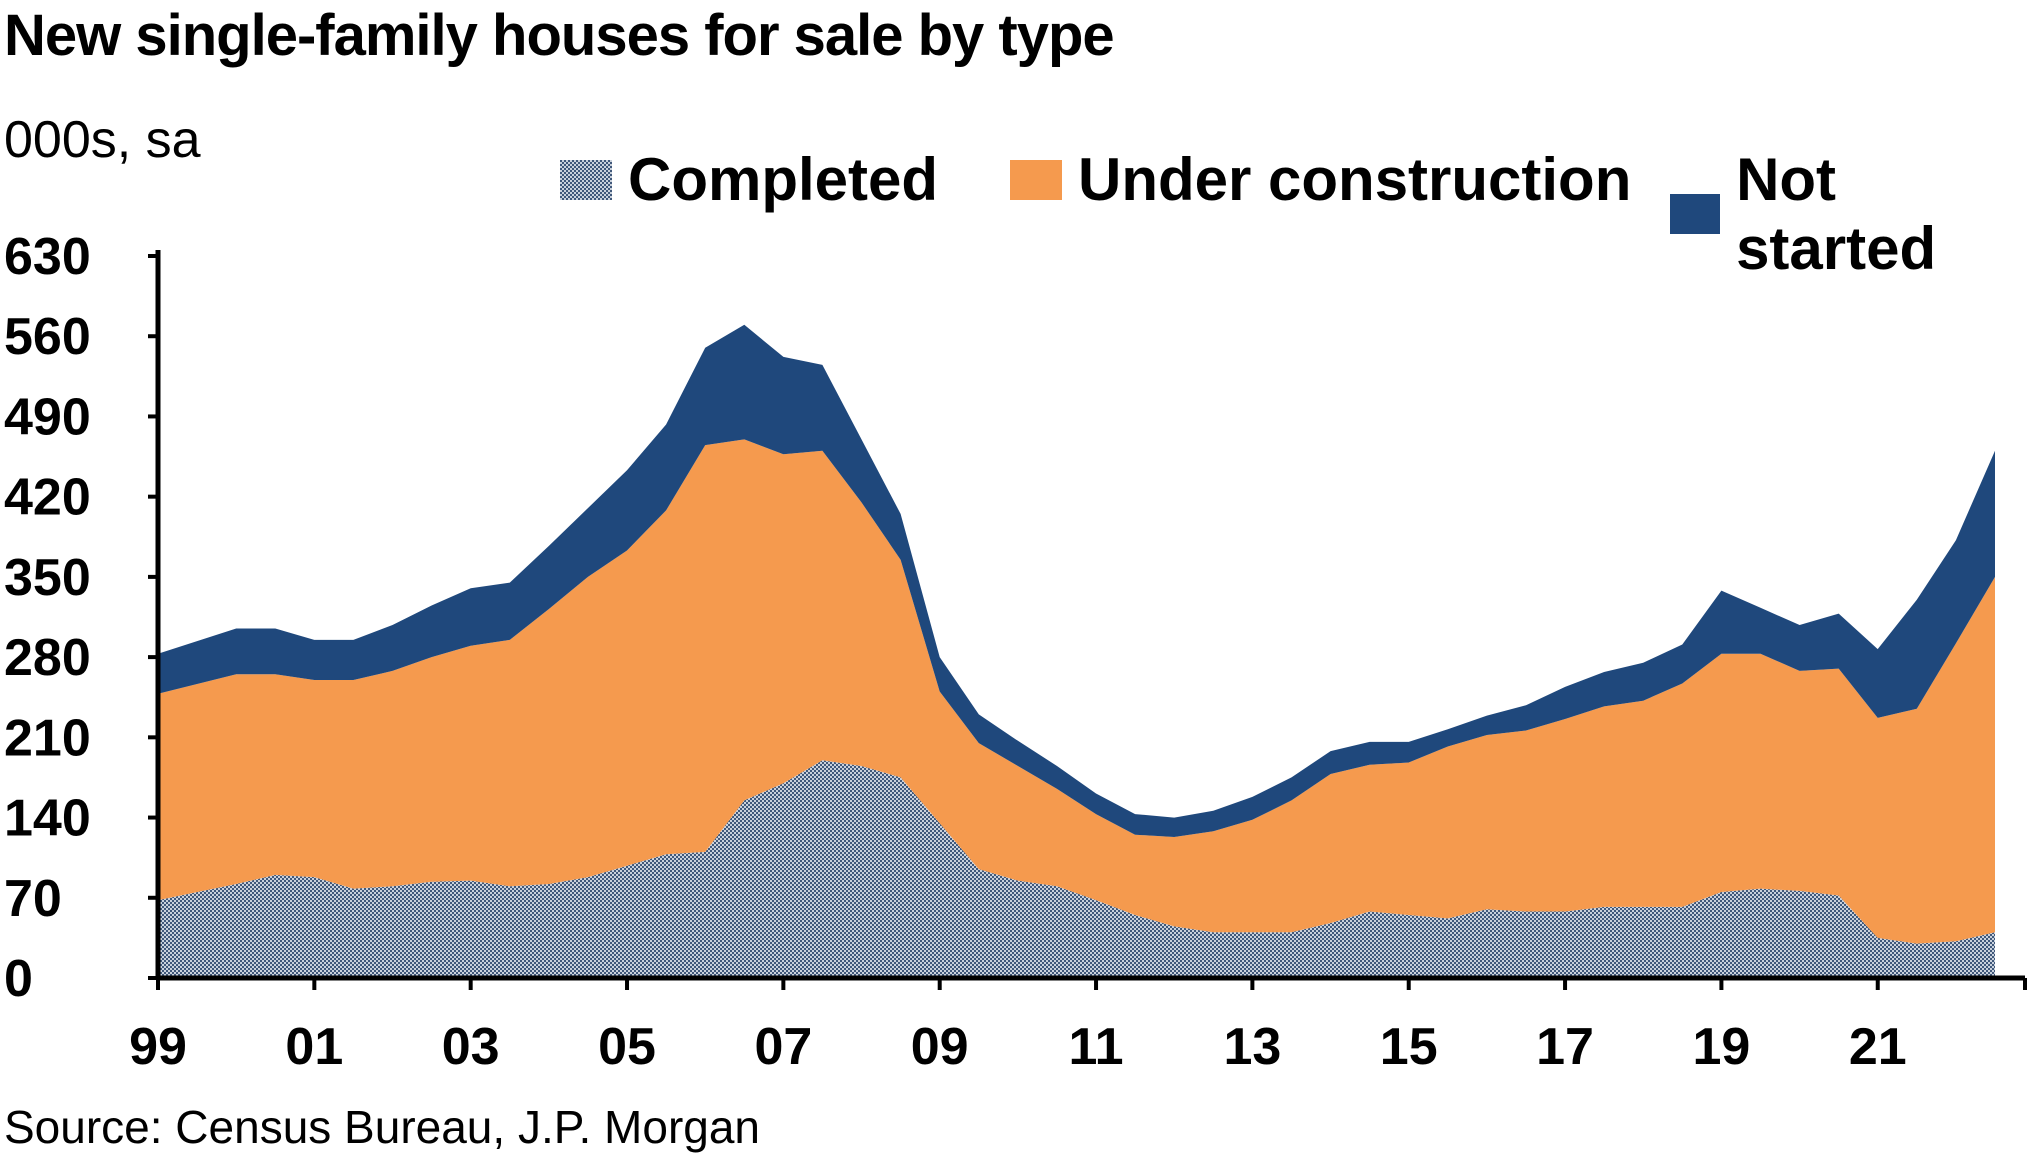 The width and height of the screenshot is (2041, 1154). I want to click on x-tick-label: 19, so click(1721, 1047).